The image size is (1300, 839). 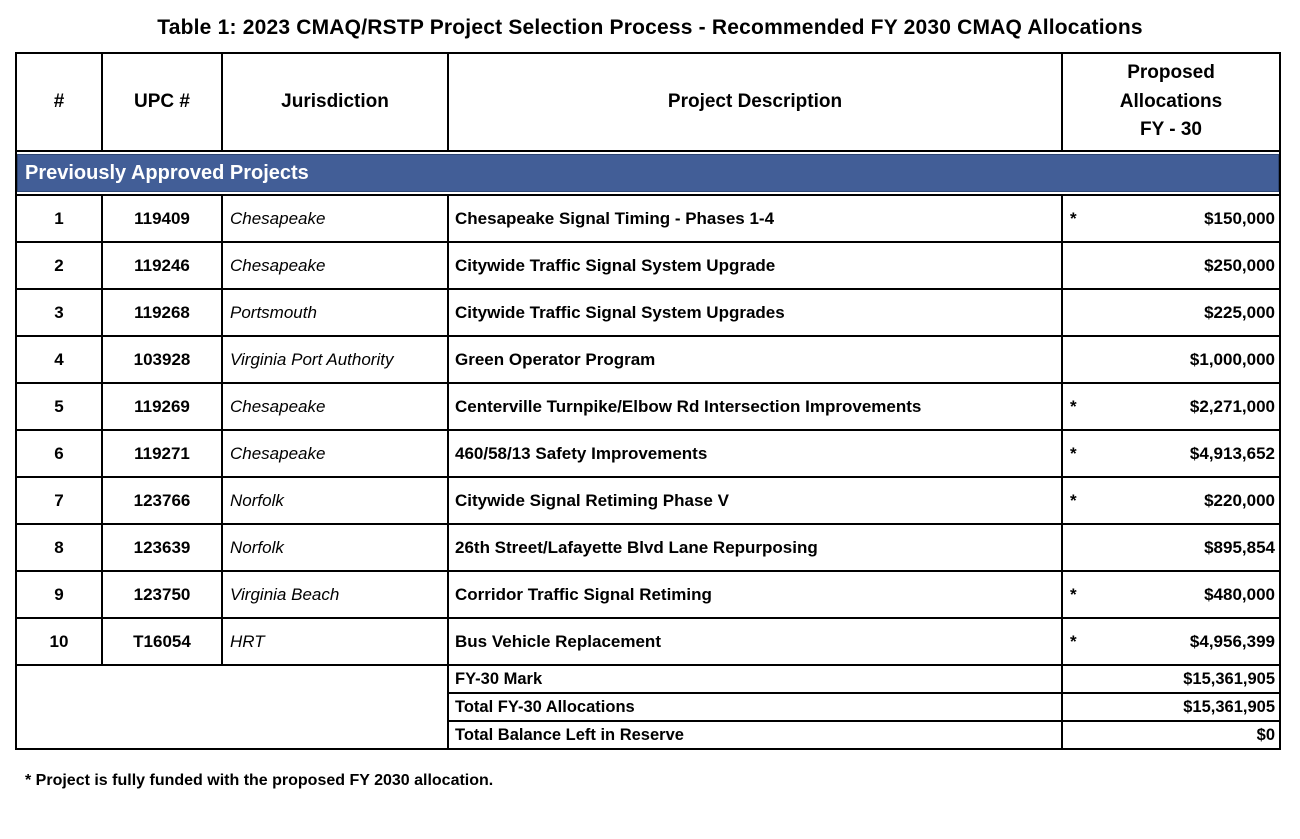 I want to click on row-number-cell: 9, so click(x=59, y=594).